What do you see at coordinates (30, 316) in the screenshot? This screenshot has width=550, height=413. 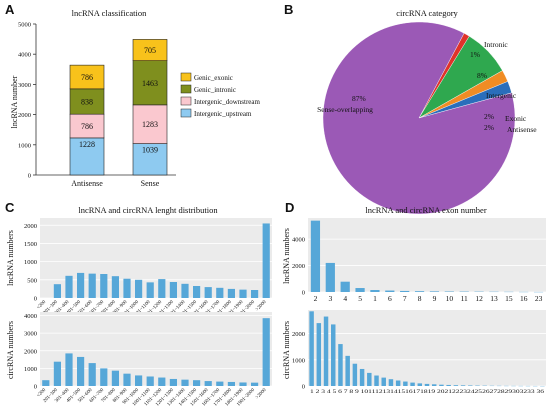 I see `c-y-tick-label: 4000` at bounding box center [30, 316].